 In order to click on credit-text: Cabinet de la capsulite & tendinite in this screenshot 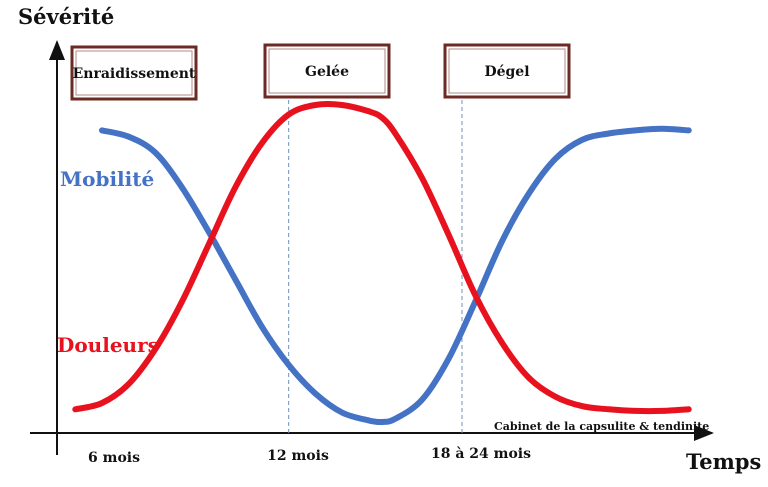, I will do `click(601, 426)`.